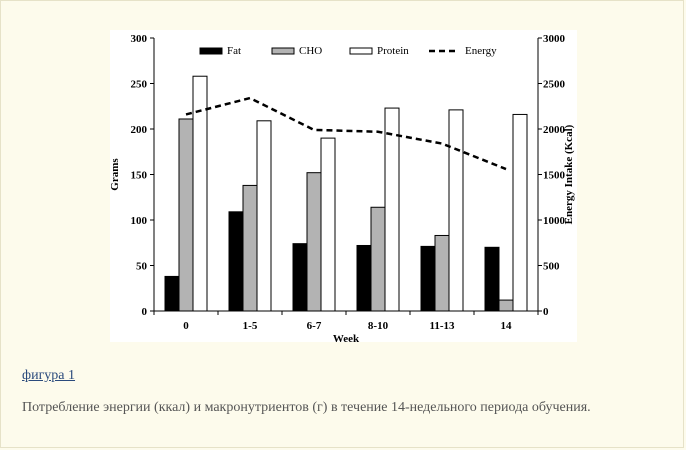 The image size is (686, 450). I want to click on x-tick-label: 11-13, so click(442, 326).